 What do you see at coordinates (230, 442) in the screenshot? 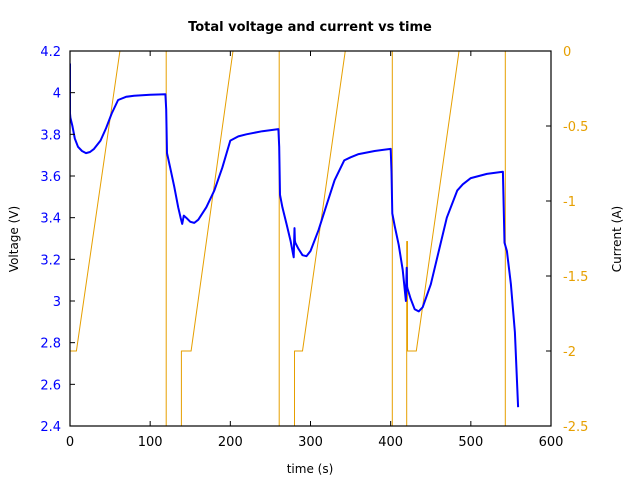
I see `x-tick-label: 200` at bounding box center [230, 442].